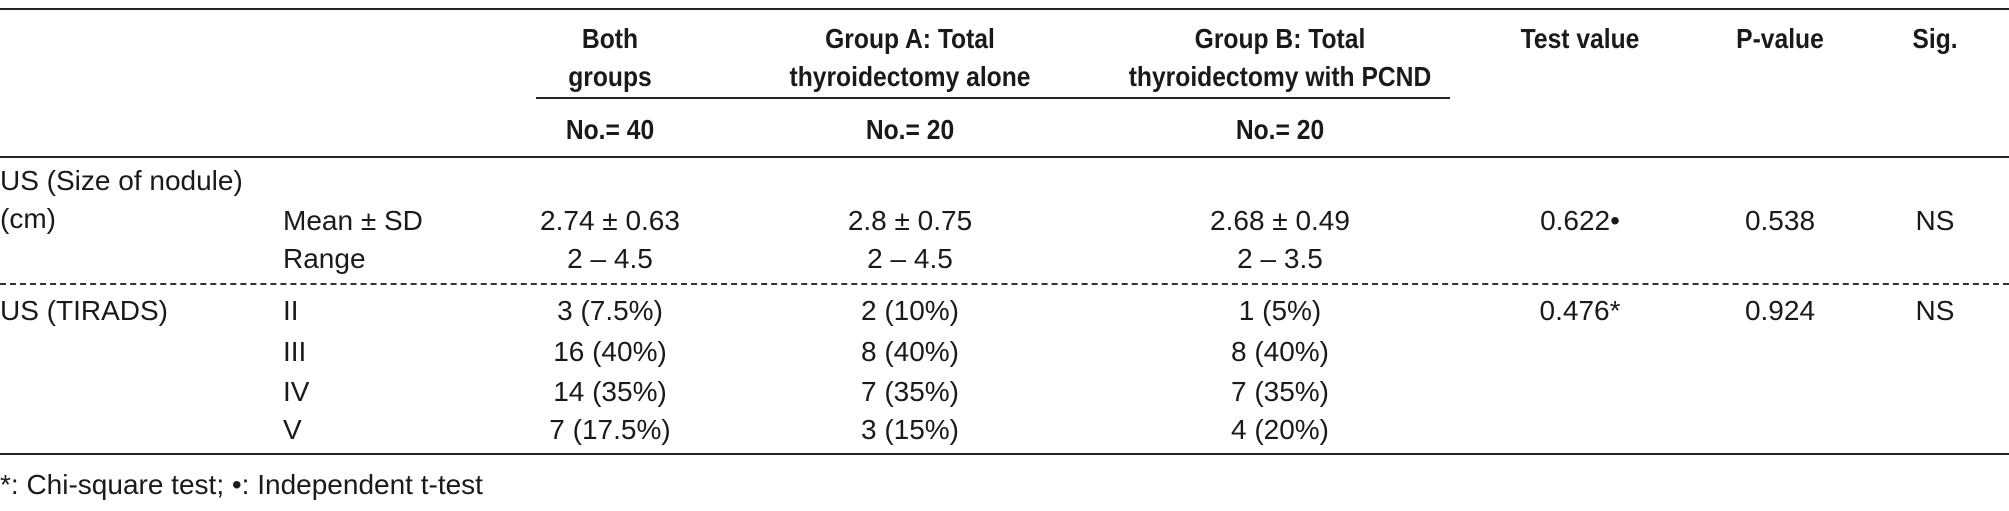 This screenshot has width=2009, height=511. What do you see at coordinates (1004, 284) in the screenshot?
I see `section-dashed-rule` at bounding box center [1004, 284].